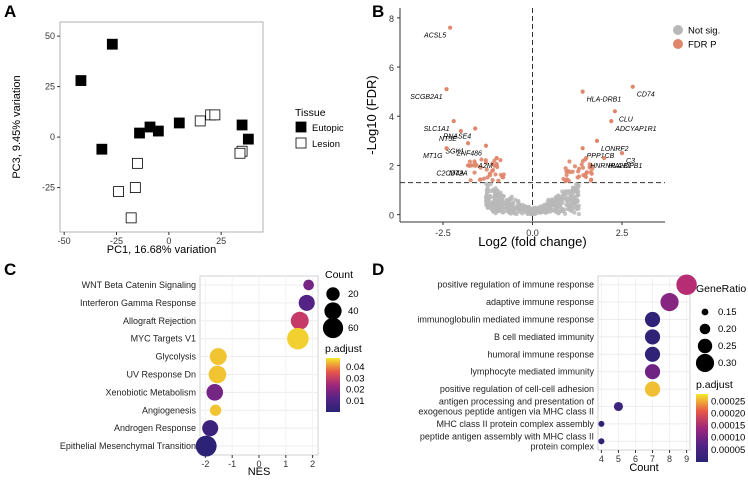  Describe the element at coordinates (728, 426) in the screenshot. I see `go-color-legend-label: 0.00015` at that location.